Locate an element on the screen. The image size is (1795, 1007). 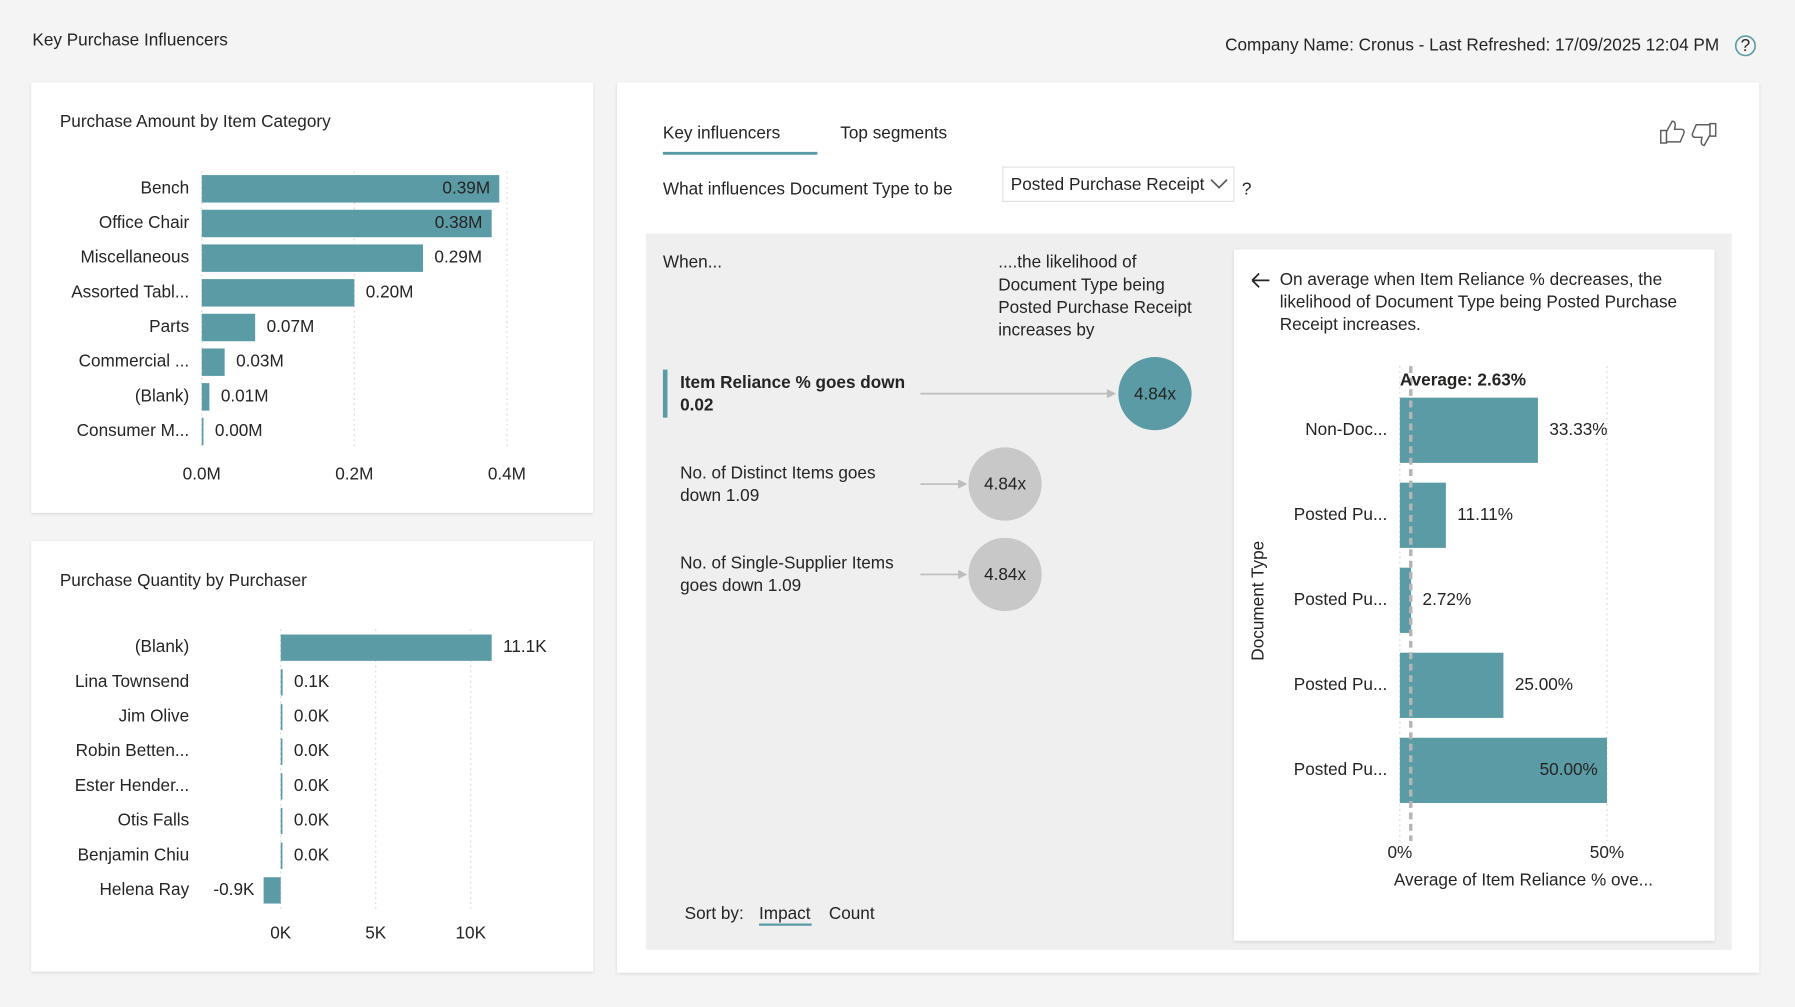
sort-option: Count is located at coordinates (852, 913).